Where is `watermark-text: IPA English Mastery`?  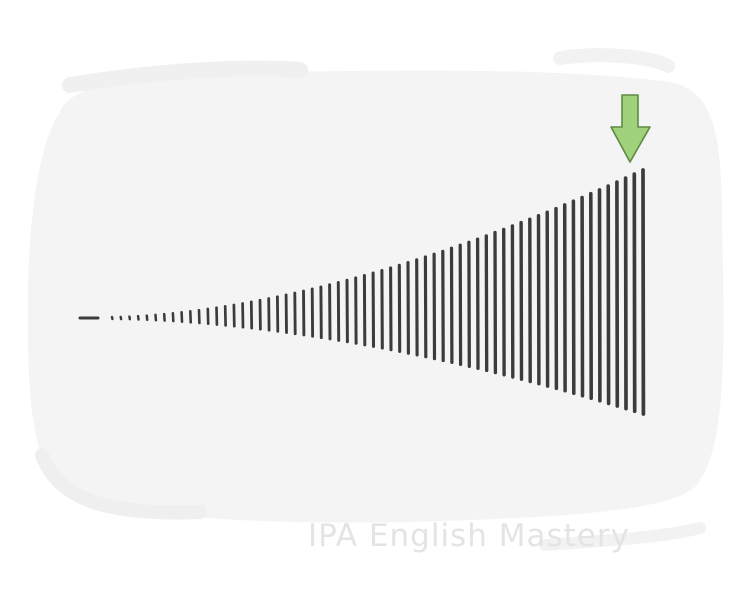
watermark-text: IPA English Mastery is located at coordinates (469, 536).